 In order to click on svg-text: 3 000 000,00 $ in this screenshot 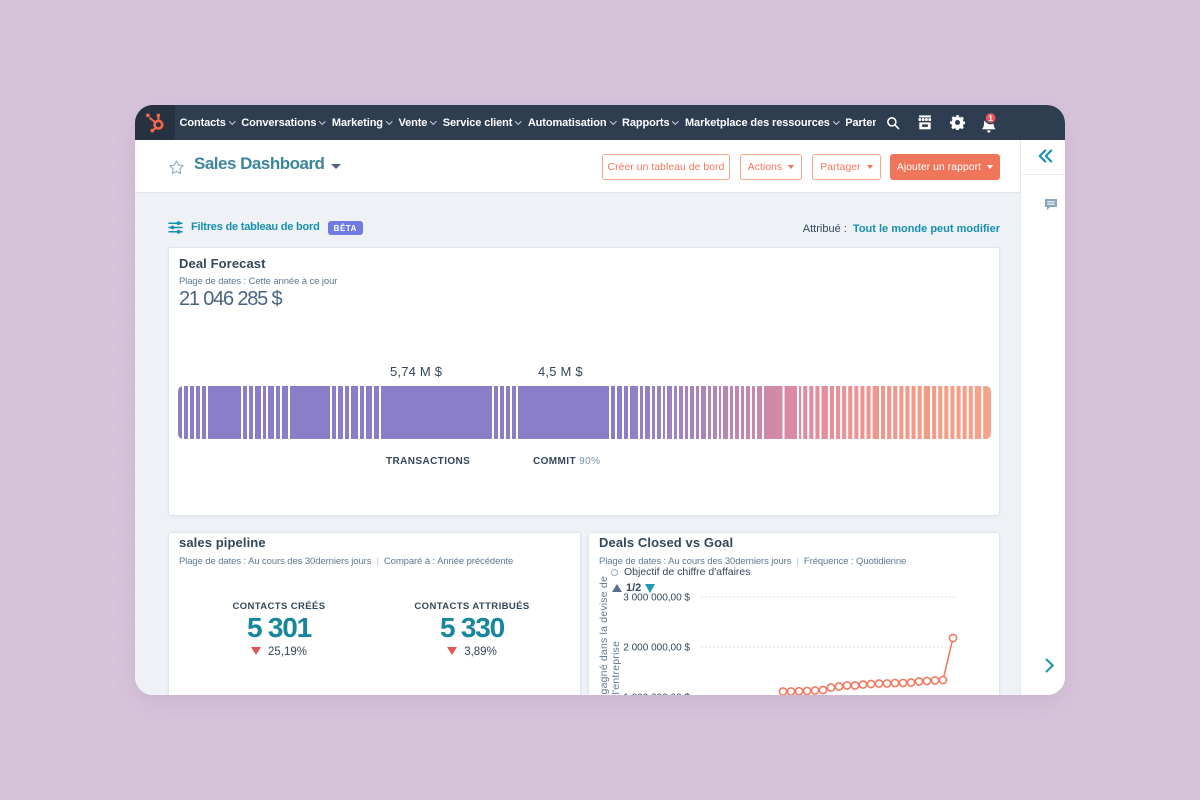, I will do `click(656, 598)`.